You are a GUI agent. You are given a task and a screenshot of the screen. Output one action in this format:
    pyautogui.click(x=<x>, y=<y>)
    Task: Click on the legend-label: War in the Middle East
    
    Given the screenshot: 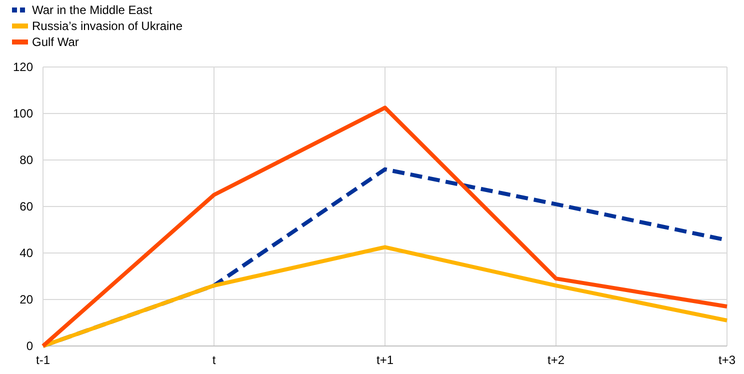 What is the action you would take?
    pyautogui.click(x=92, y=10)
    